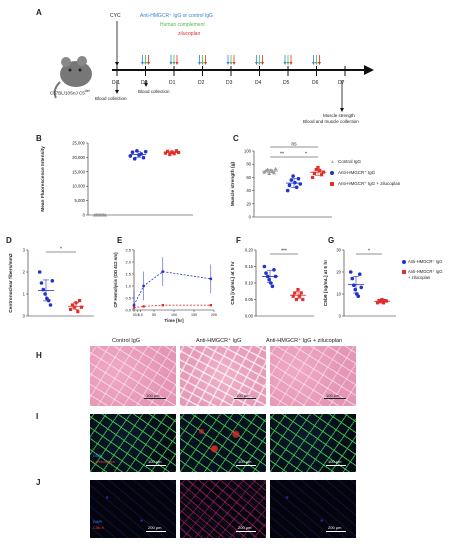  What do you see at coordinates (338, 272) in the screenshot?
I see `y-tick-label: 20` at bounding box center [338, 272].